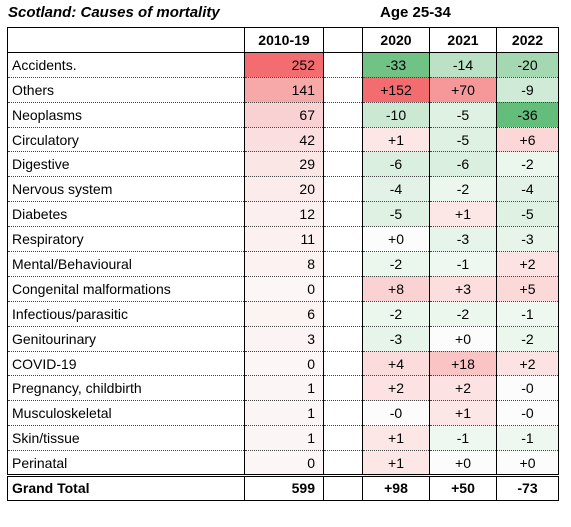 The height and width of the screenshot is (527, 571). What do you see at coordinates (126, 164) in the screenshot?
I see `cause-name: Digestive` at bounding box center [126, 164].